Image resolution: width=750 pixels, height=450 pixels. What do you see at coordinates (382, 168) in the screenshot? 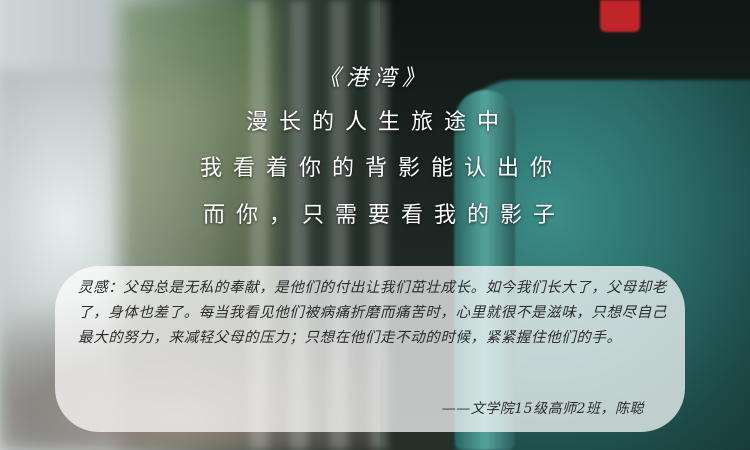
I see `poem-line-2: 我看着你的背影能认出你` at bounding box center [382, 168].